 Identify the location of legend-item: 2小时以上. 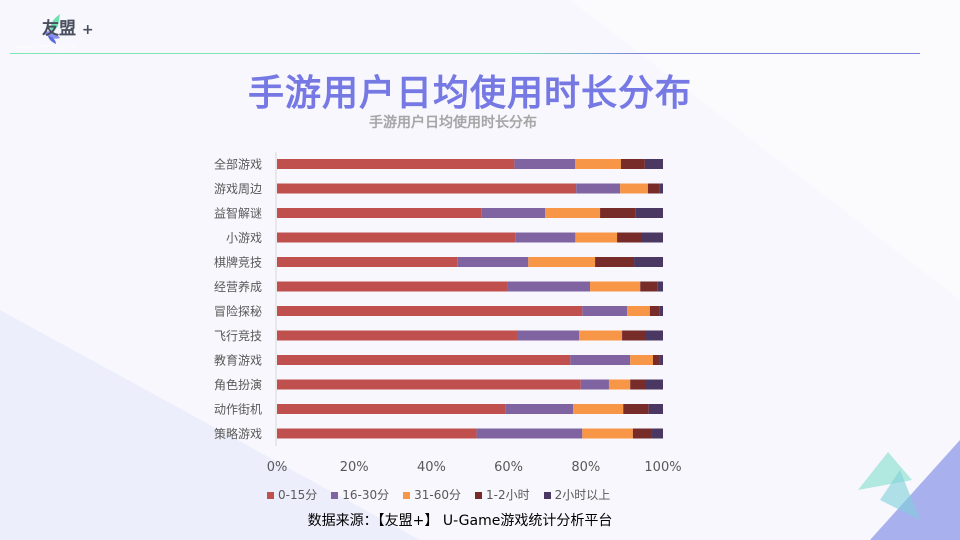
(577, 495).